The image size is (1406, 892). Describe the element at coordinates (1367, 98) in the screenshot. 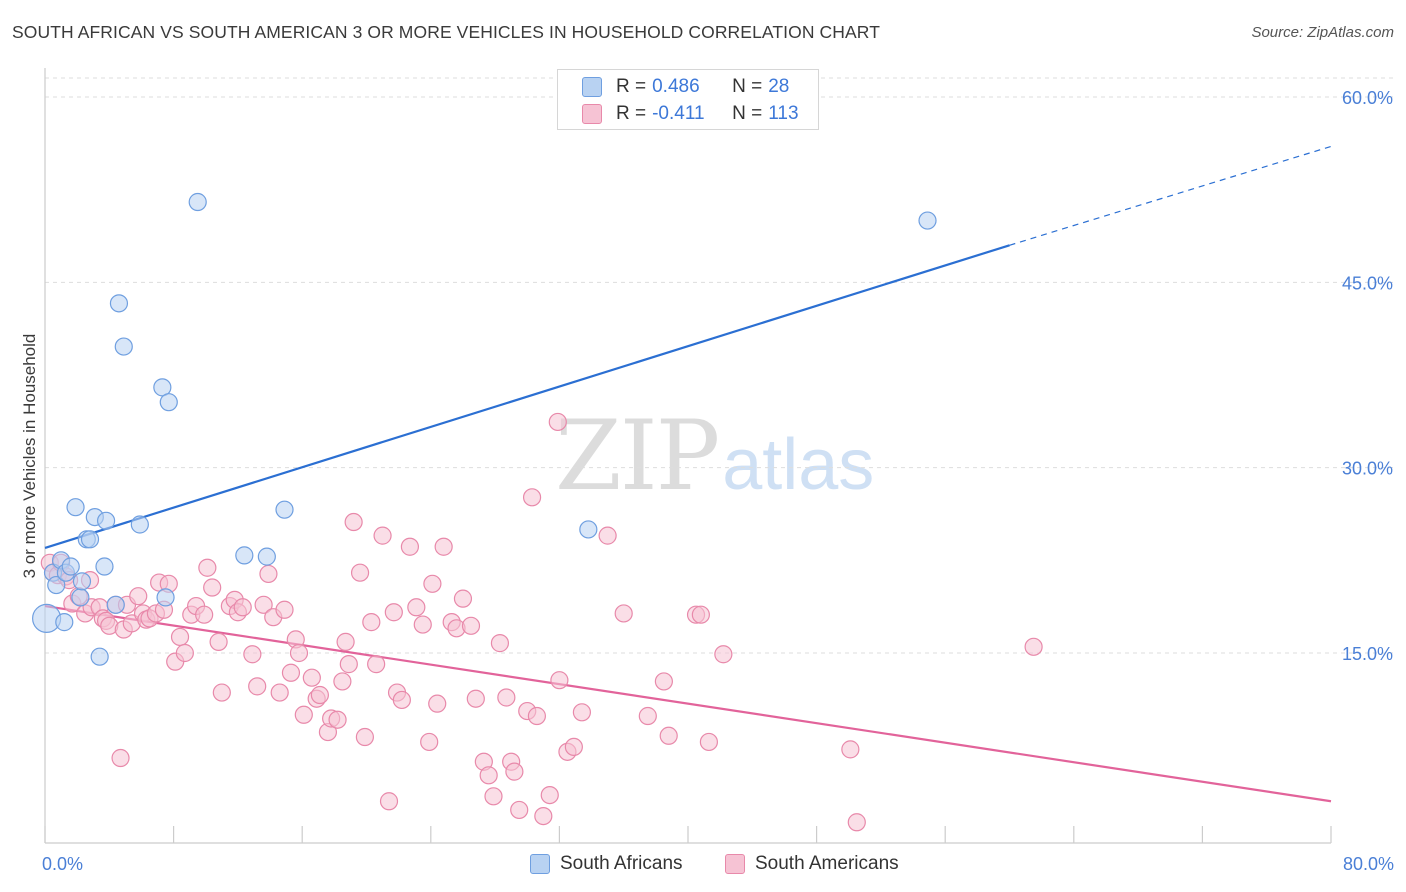

I see `y-tick-label: 60.0%` at that location.